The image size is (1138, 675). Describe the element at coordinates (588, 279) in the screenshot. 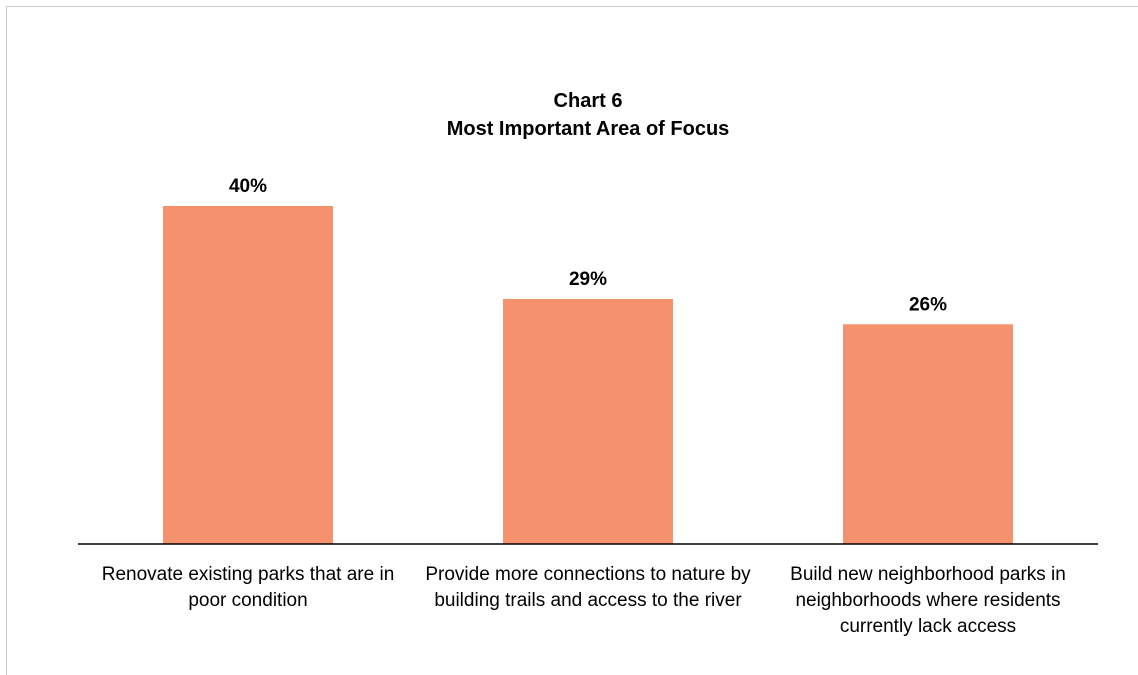

I see `value-label: 29%` at that location.